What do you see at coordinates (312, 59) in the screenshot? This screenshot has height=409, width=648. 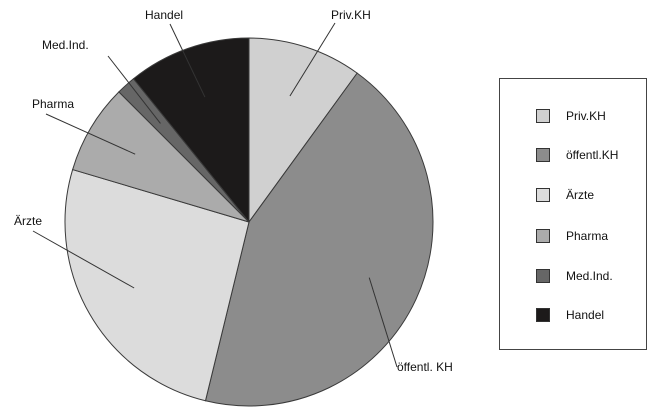 I see `leader-line-priv-kh` at bounding box center [312, 59].